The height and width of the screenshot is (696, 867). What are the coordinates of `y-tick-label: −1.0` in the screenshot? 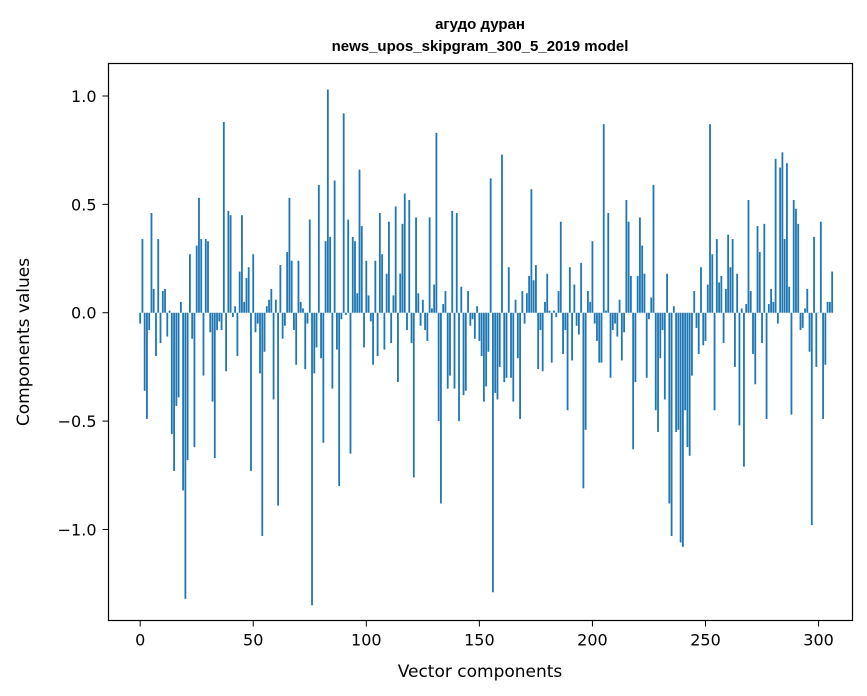 It's located at (77, 529).